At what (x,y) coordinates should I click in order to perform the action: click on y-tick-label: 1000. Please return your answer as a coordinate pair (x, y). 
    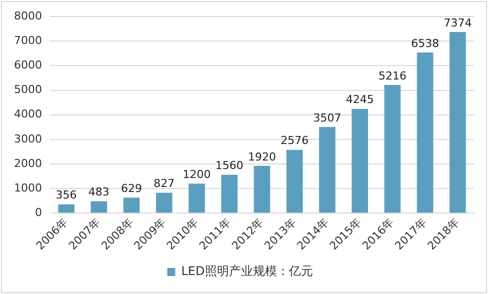
    Looking at the image, I should click on (28, 187).